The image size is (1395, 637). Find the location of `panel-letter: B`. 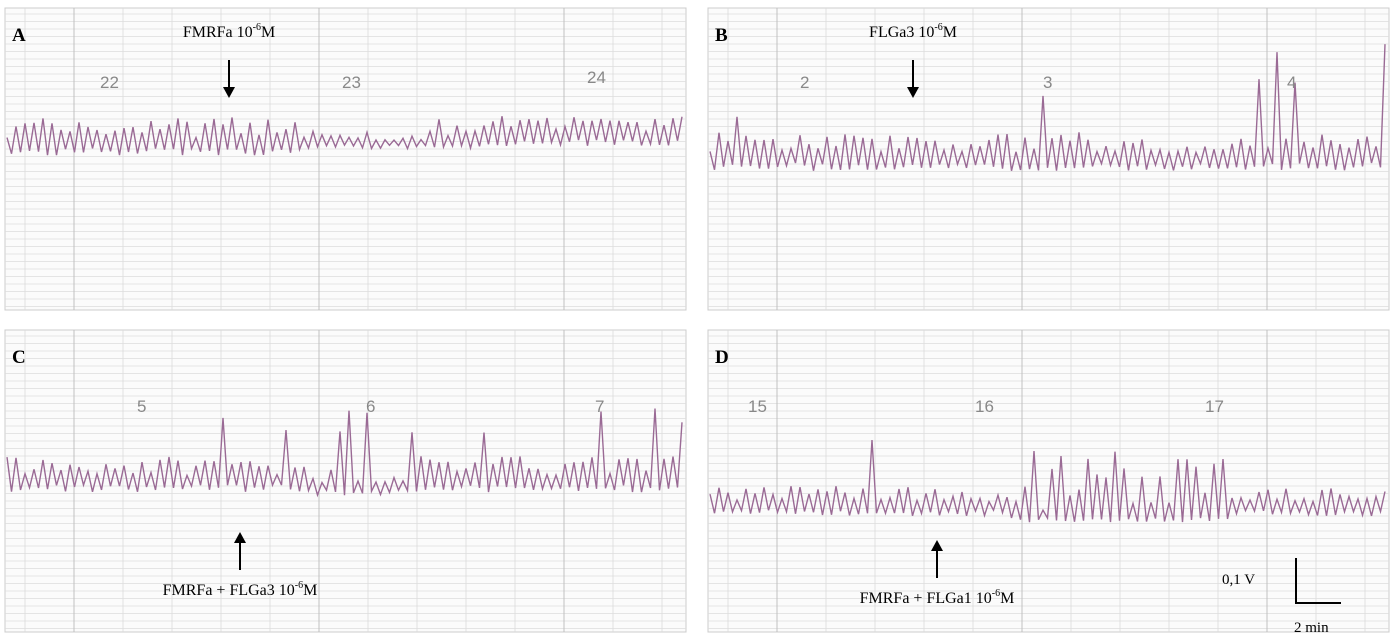

panel-letter: B is located at coordinates (721, 35).